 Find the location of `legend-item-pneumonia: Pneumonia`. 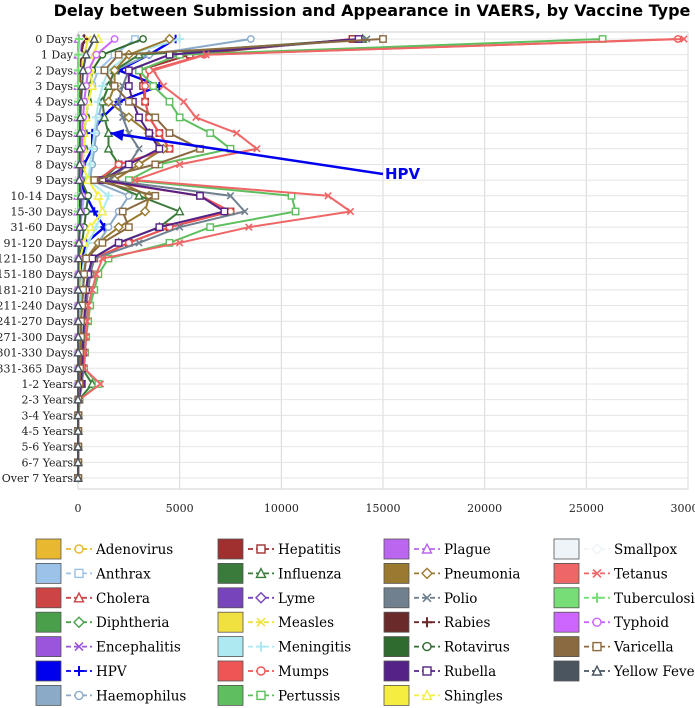

legend-item-pneumonia: Pneumonia is located at coordinates (451, 573).